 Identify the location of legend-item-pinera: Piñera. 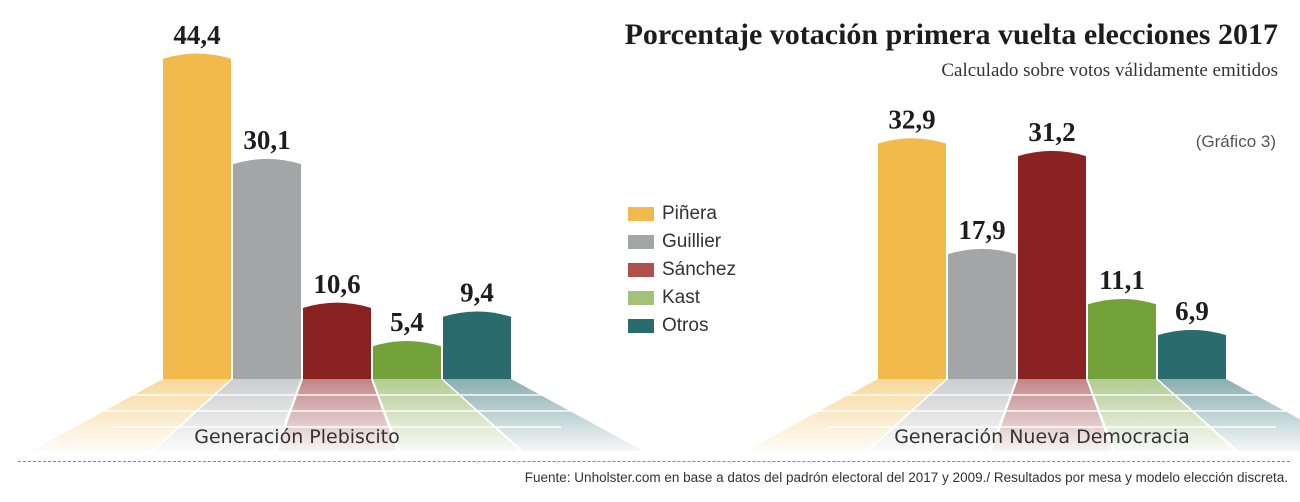
(682, 214).